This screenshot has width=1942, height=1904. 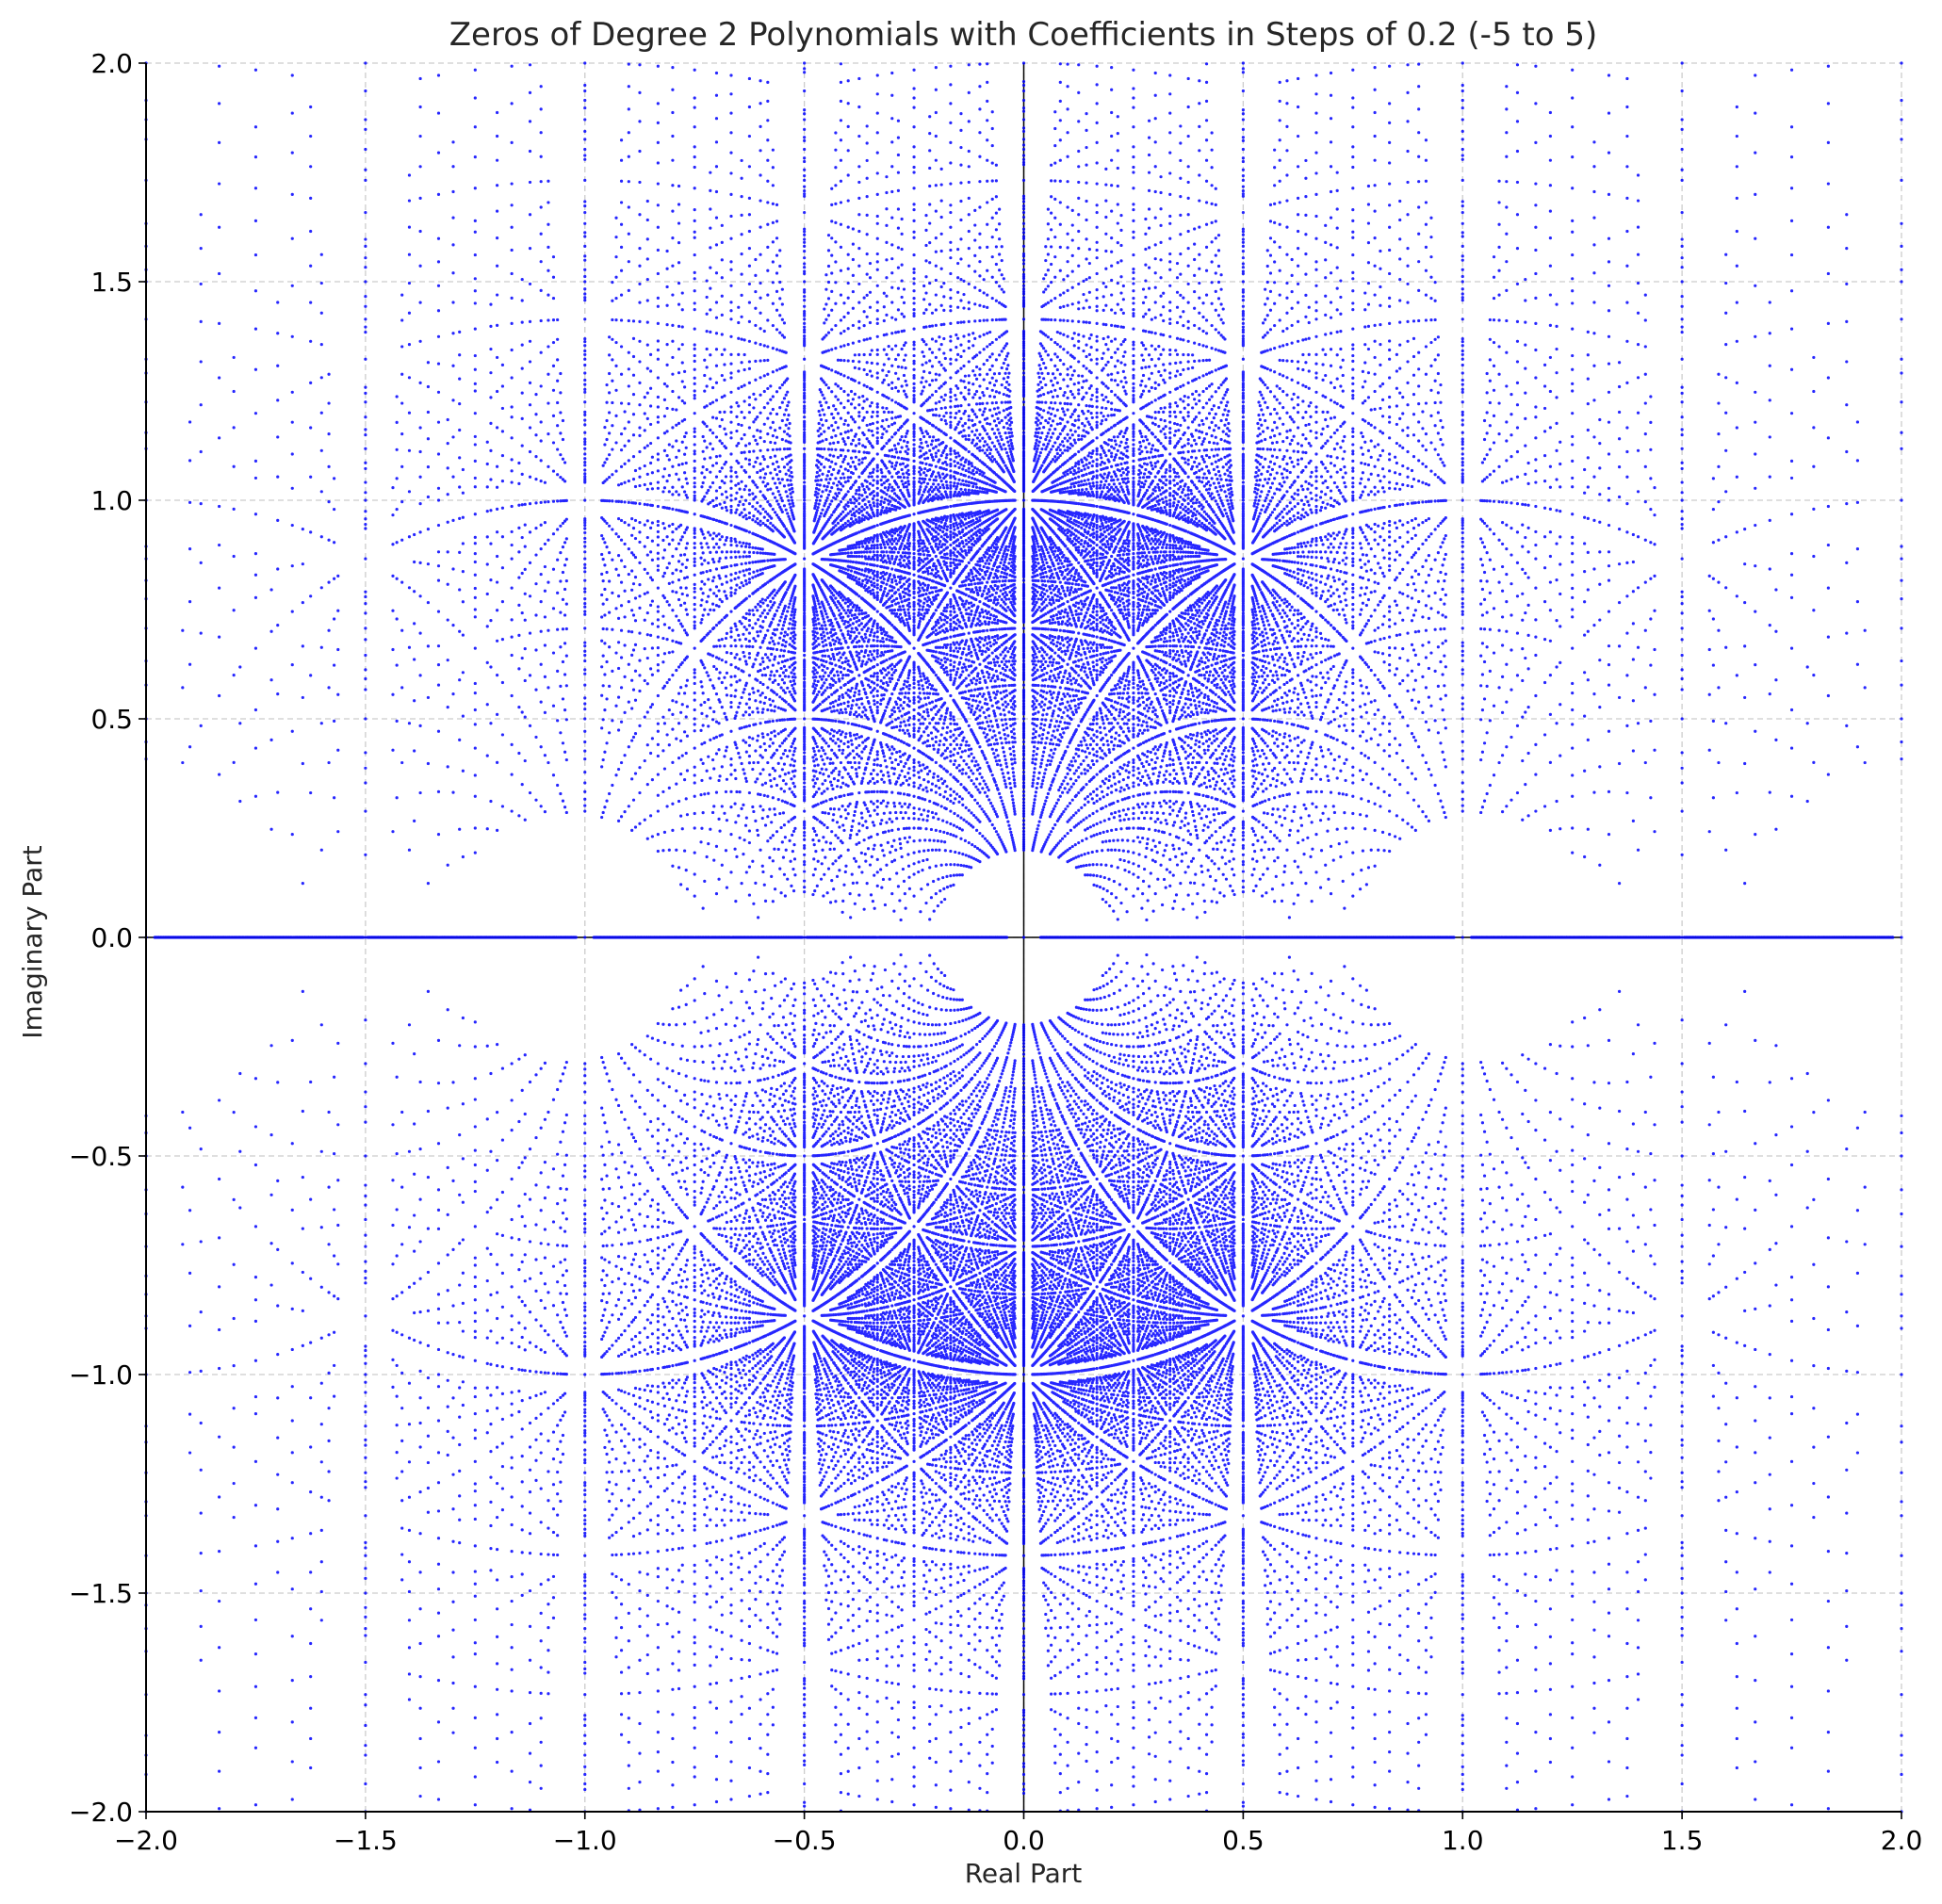 What do you see at coordinates (111, 283) in the screenshot?
I see `y-tick-label: 1.5` at bounding box center [111, 283].